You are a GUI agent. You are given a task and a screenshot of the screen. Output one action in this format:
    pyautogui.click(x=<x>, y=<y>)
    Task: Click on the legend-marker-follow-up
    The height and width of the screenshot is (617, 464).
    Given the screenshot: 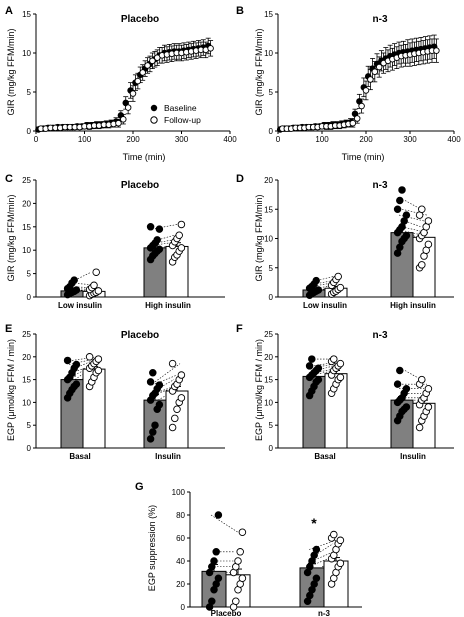 What is the action you would take?
    pyautogui.click(x=154, y=120)
    